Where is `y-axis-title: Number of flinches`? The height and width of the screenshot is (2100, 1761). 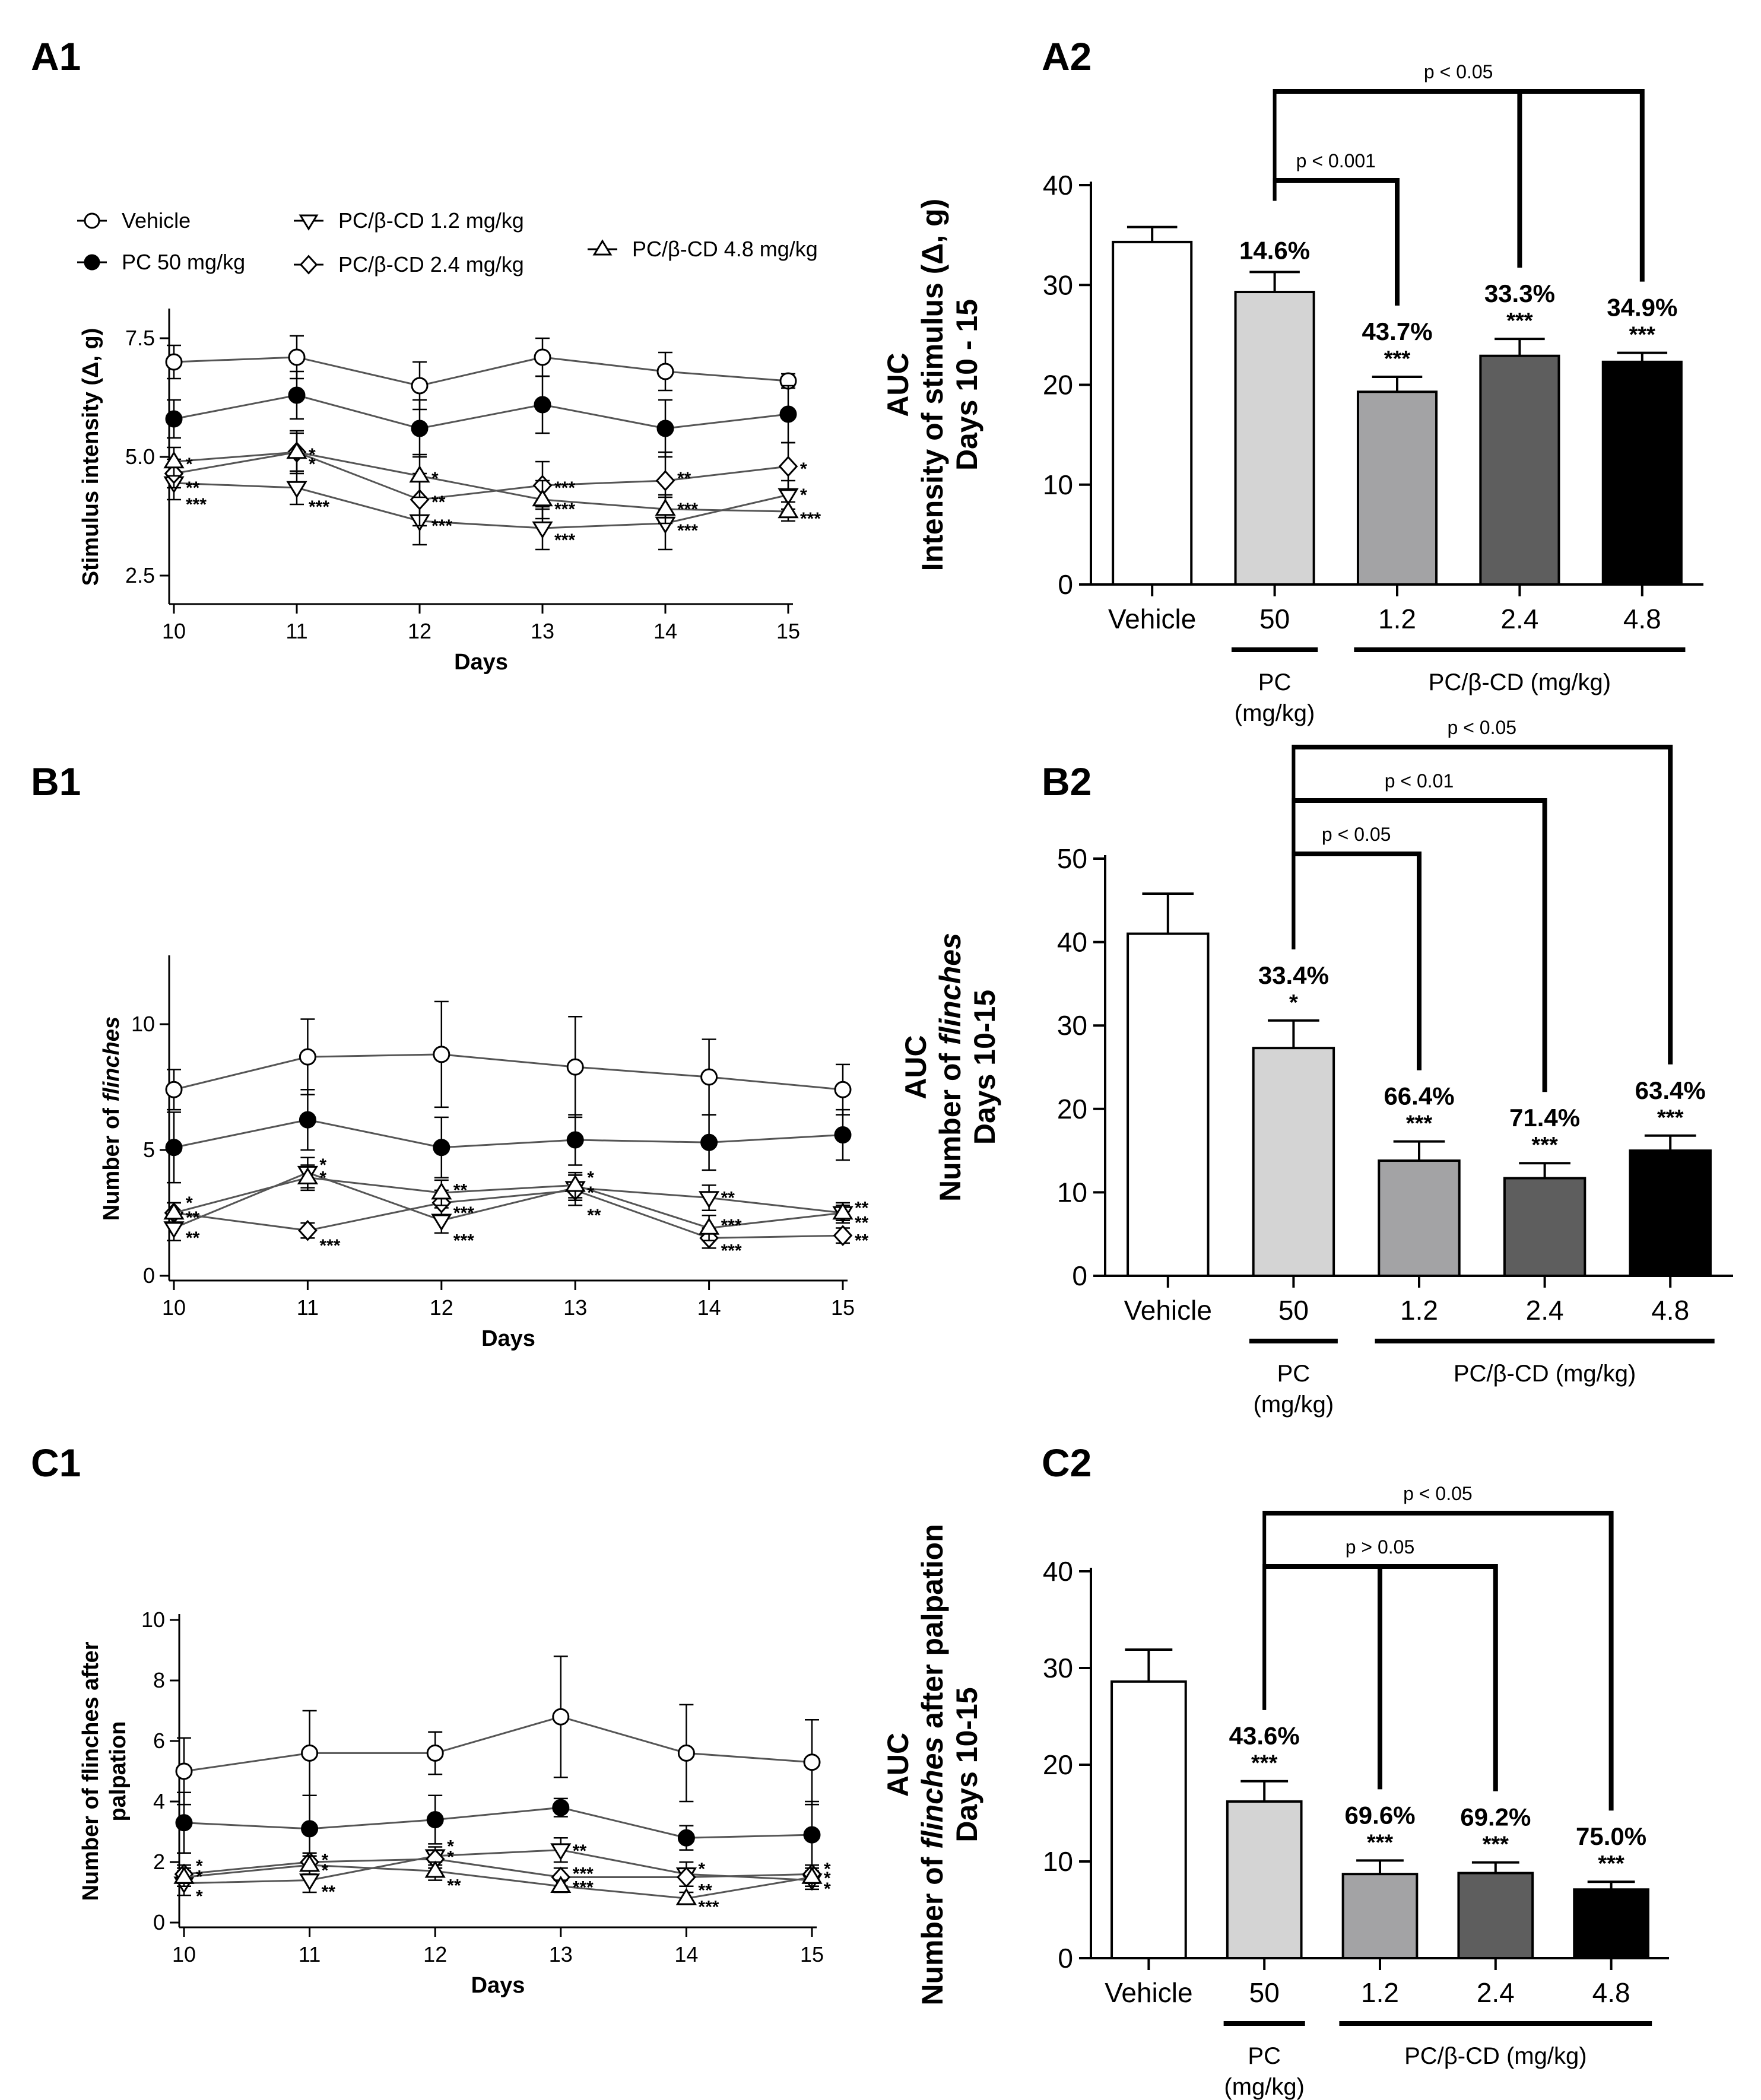 y-axis-title: Number of flinches is located at coordinates (112, 1119).